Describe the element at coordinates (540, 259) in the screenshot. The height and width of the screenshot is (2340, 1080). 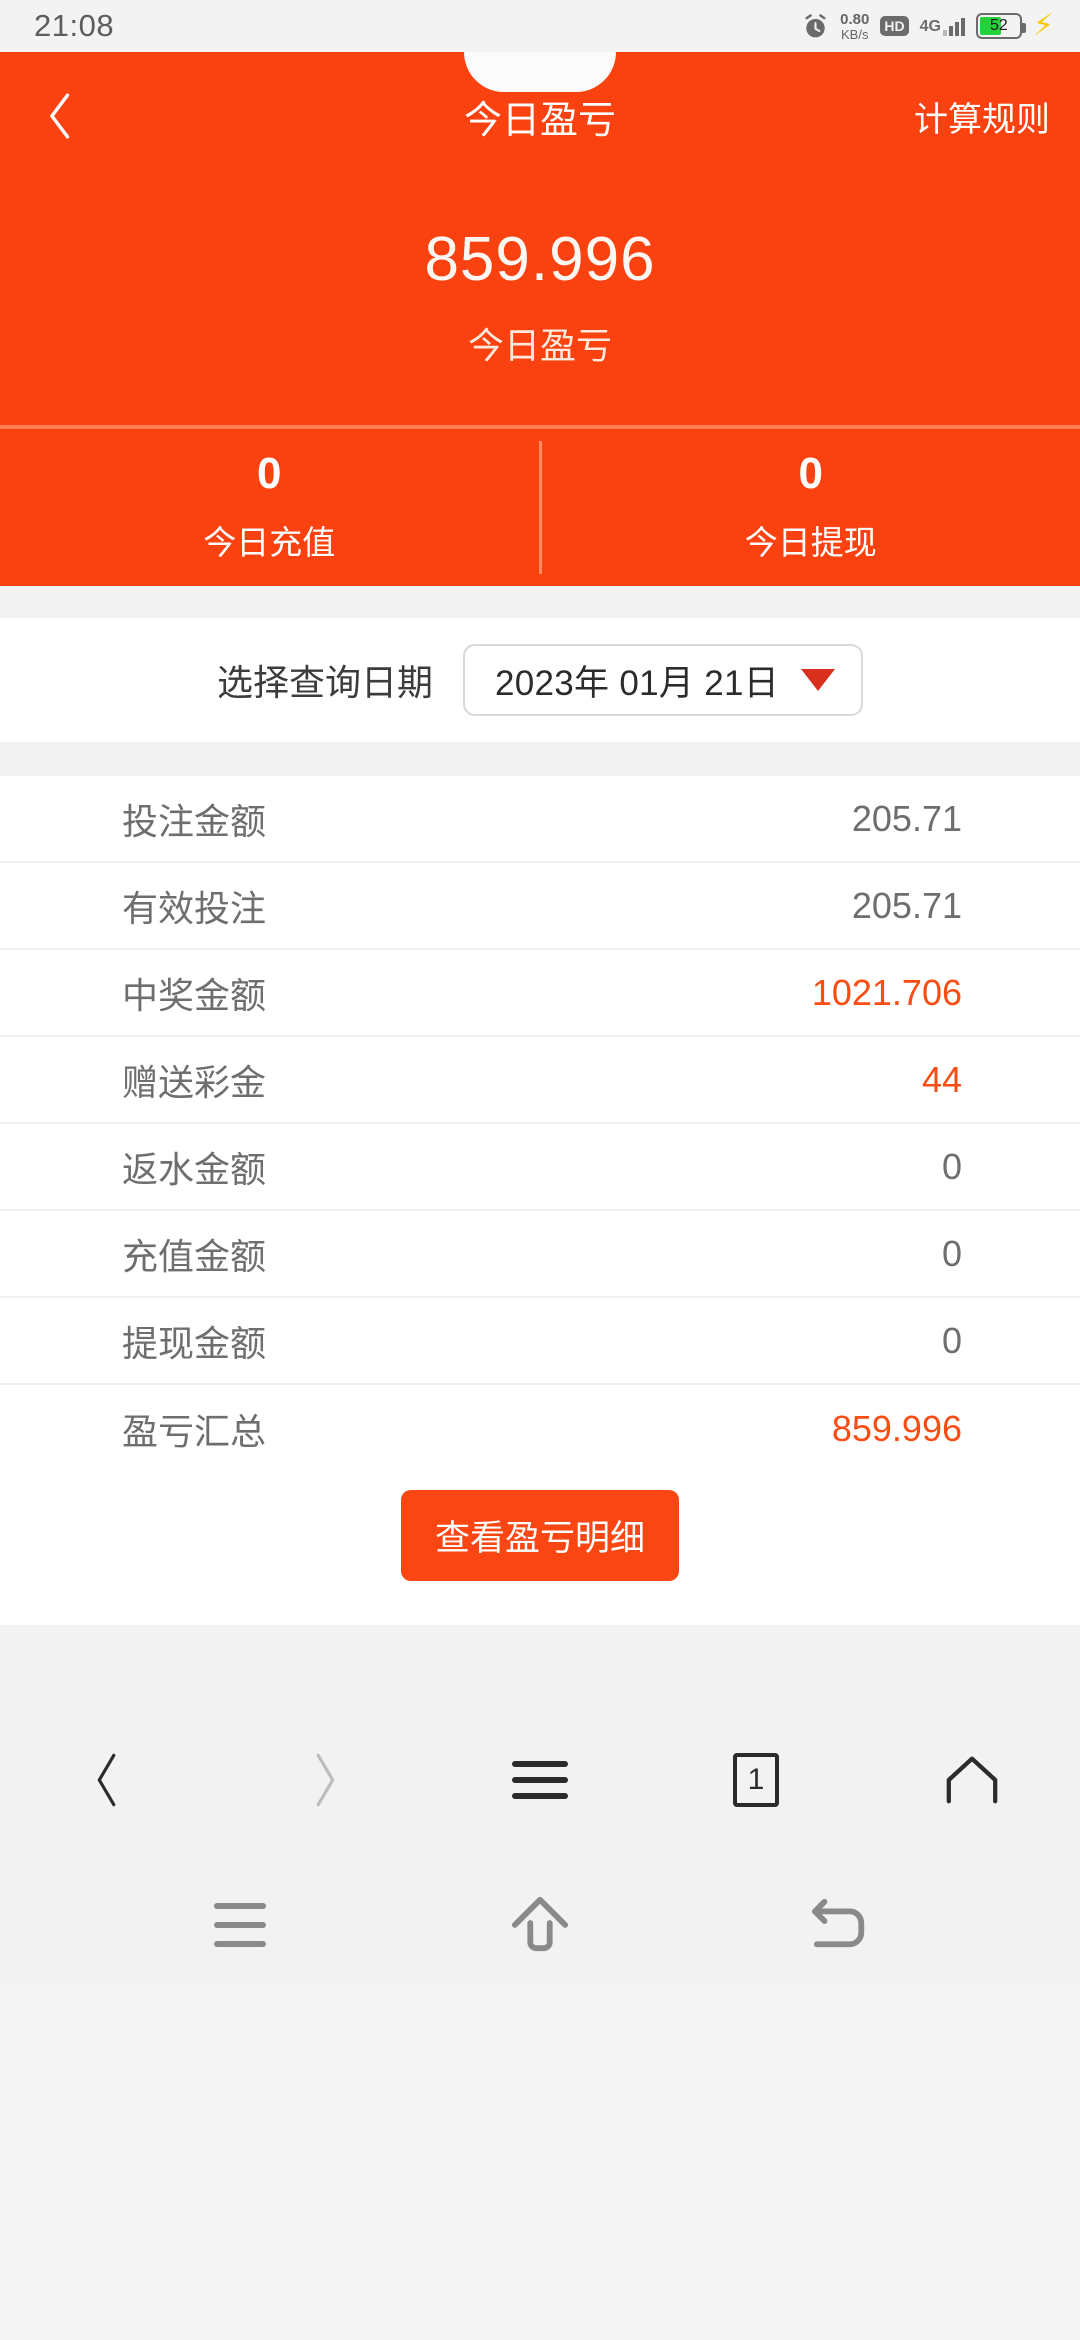
I see `profit-amount: 859.996` at that location.